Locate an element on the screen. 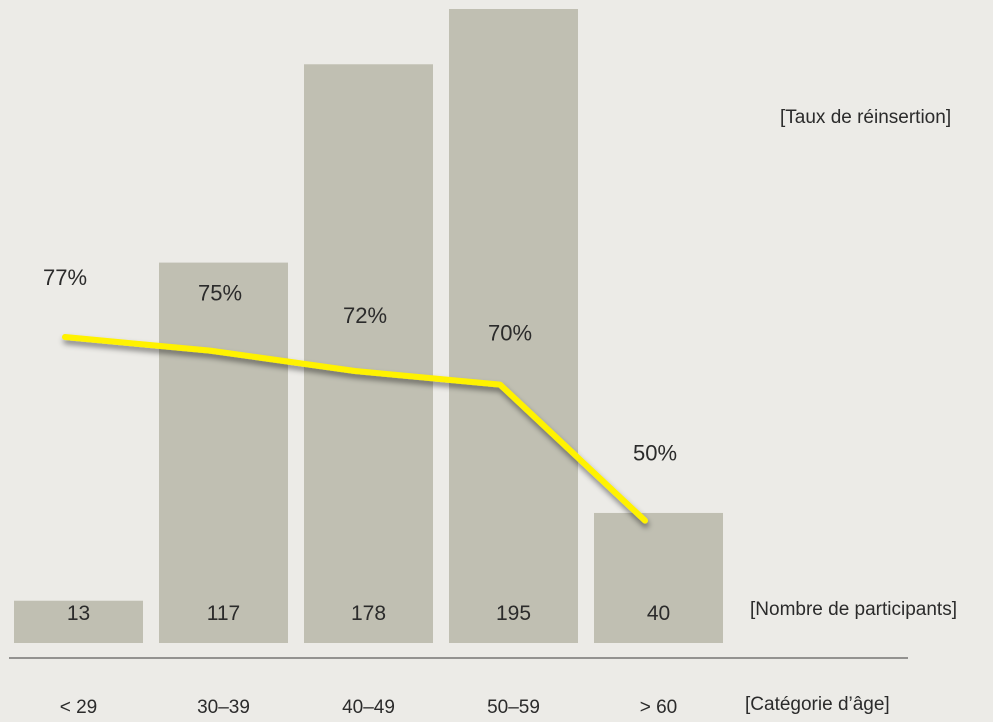 This screenshot has height=722, width=993. x-tick-label-4: > 60 is located at coordinates (659, 707).